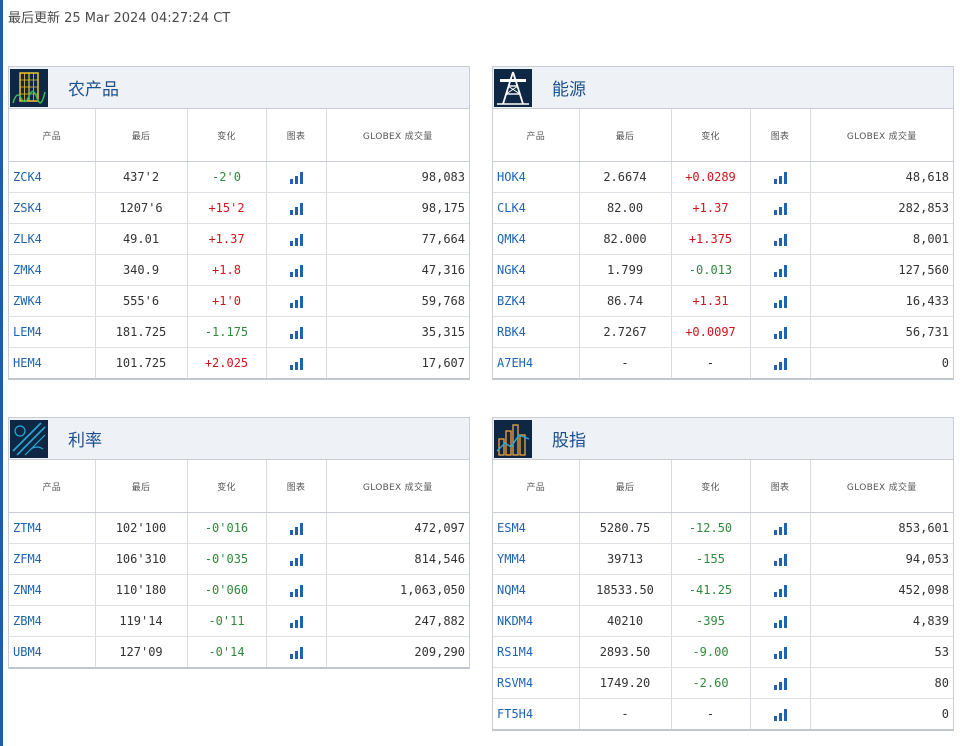 The height and width of the screenshot is (746, 961). What do you see at coordinates (141, 651) in the screenshot?
I see `last-price: 127'09` at bounding box center [141, 651].